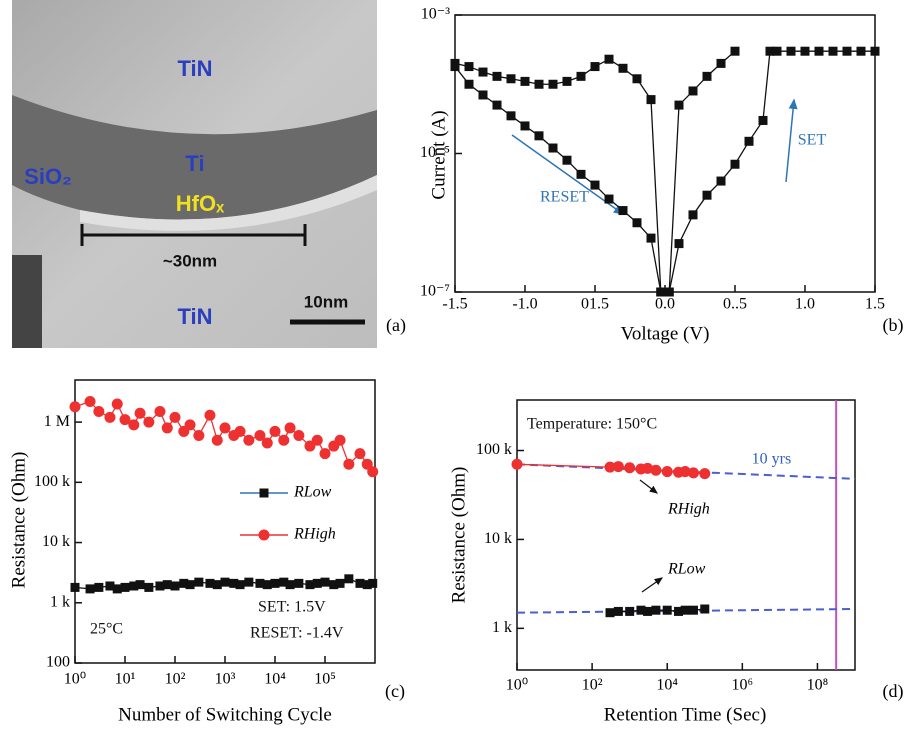 The image size is (915, 731). I want to click on series-label: RLow, so click(686, 569).